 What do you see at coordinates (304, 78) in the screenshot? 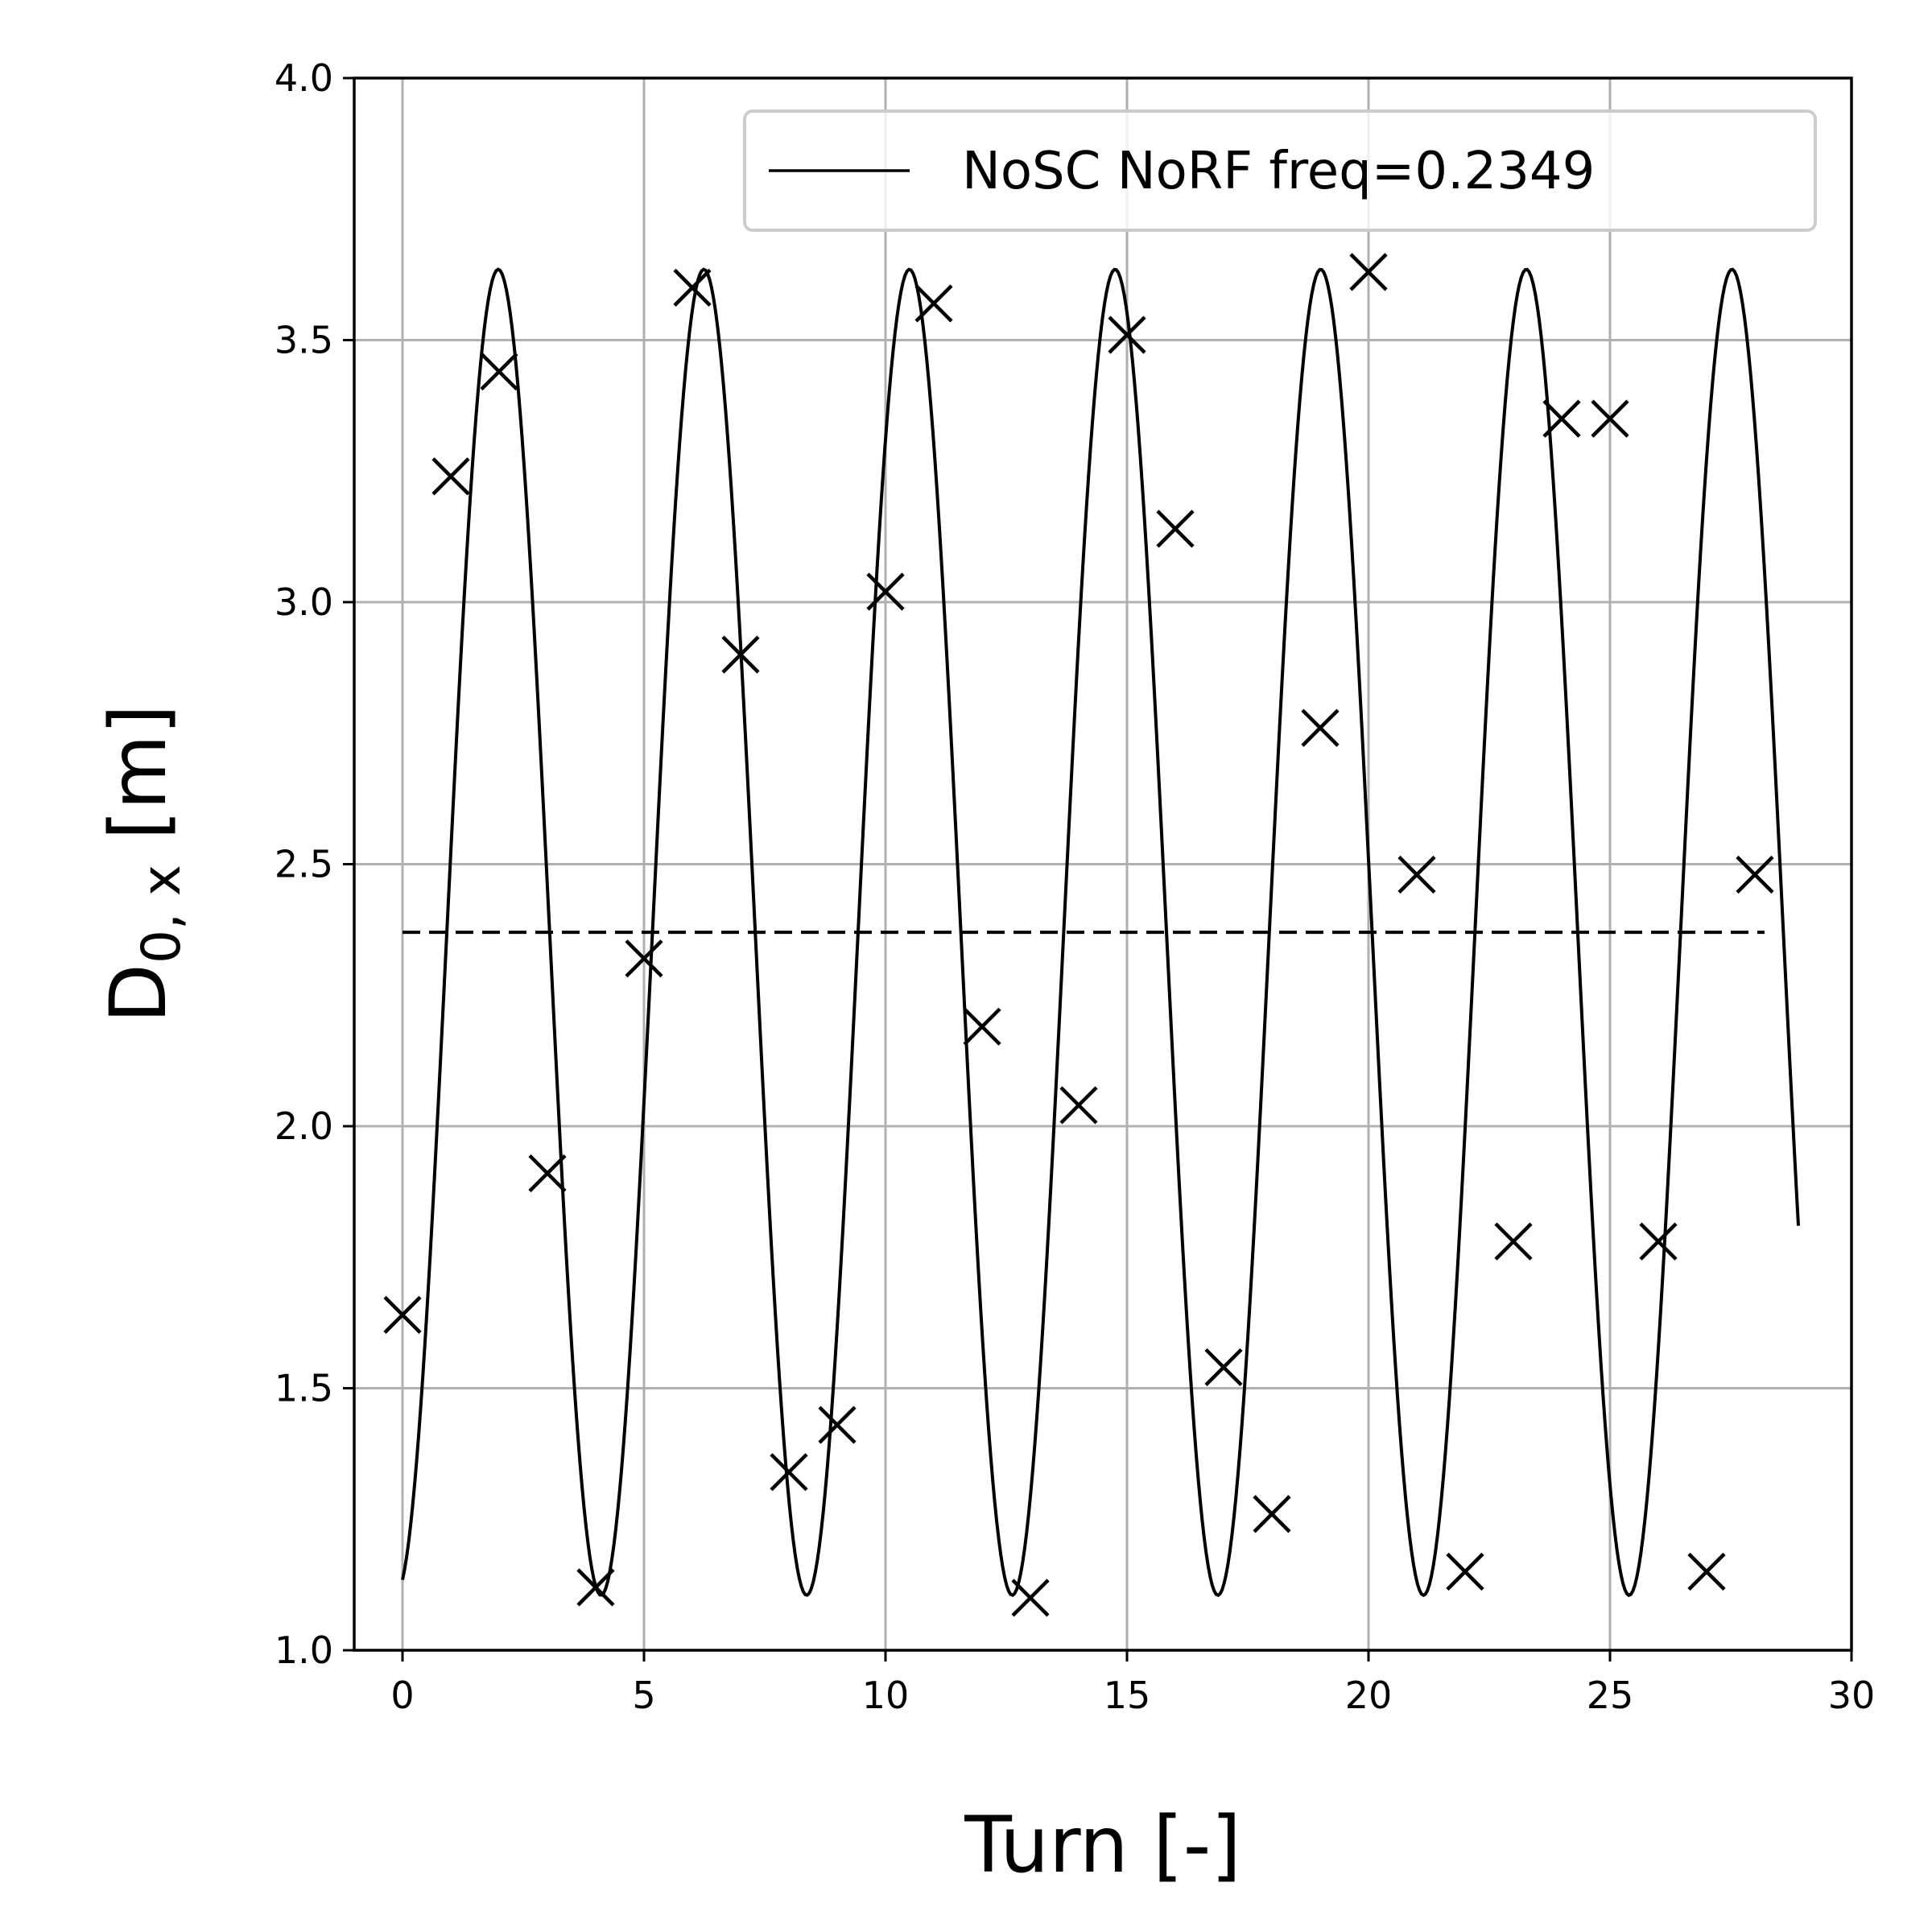
I see `y-tick-label: 4.0` at bounding box center [304, 78].